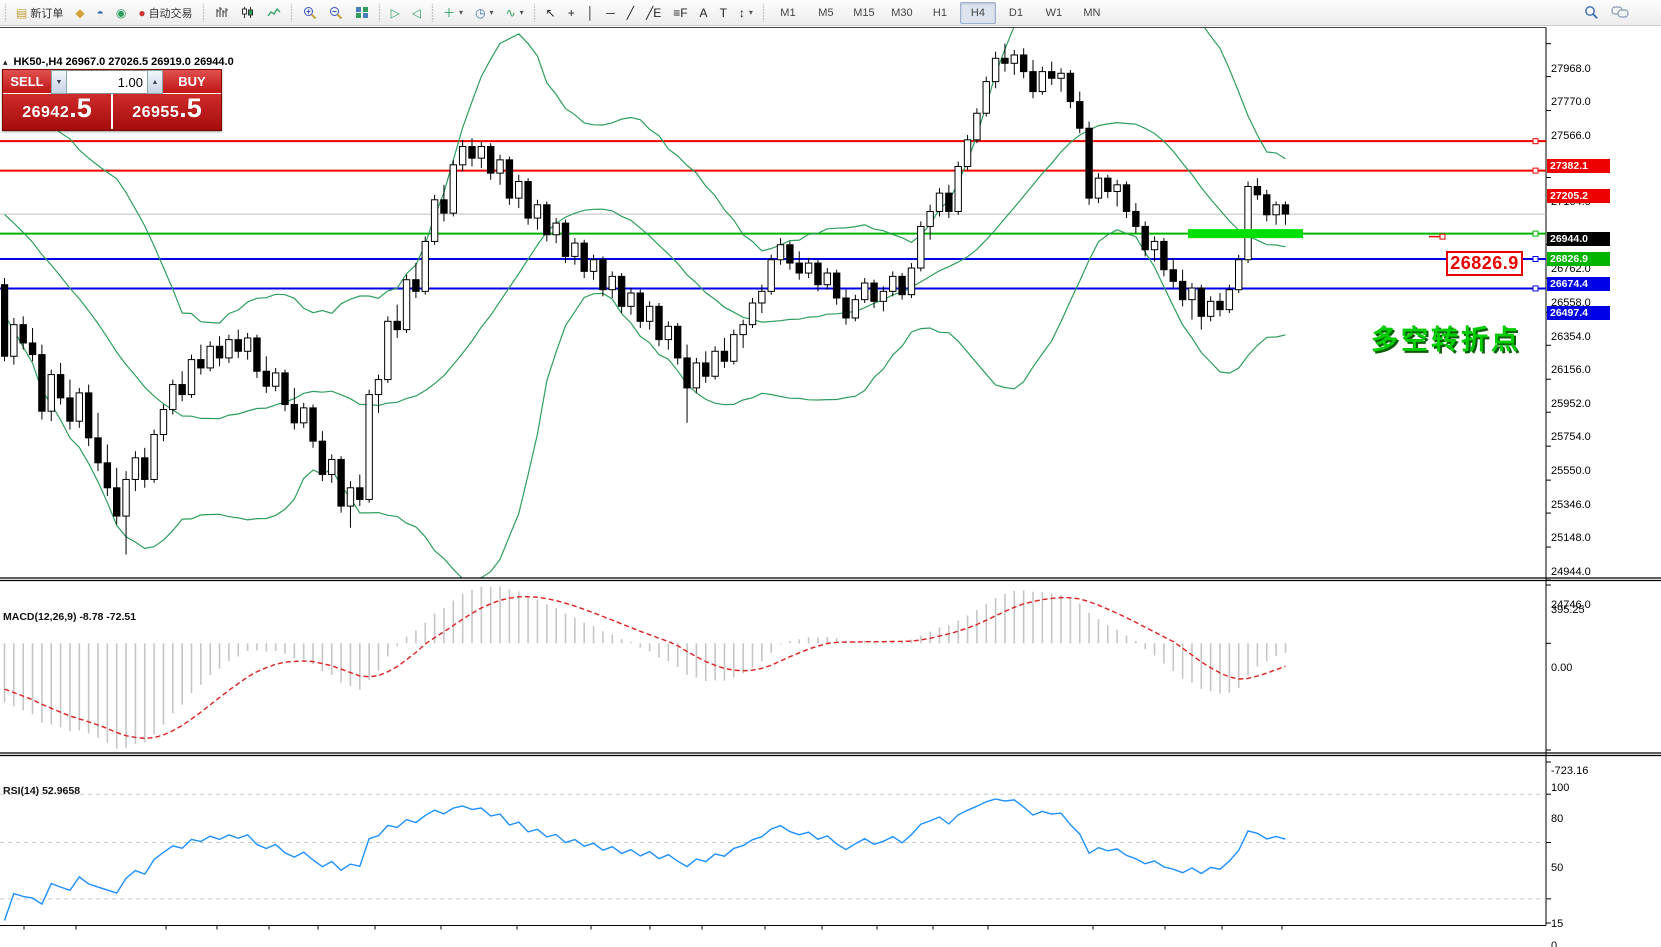  What do you see at coordinates (1484, 263) in the screenshot?
I see `price-callout-label: 26826.9` at bounding box center [1484, 263].